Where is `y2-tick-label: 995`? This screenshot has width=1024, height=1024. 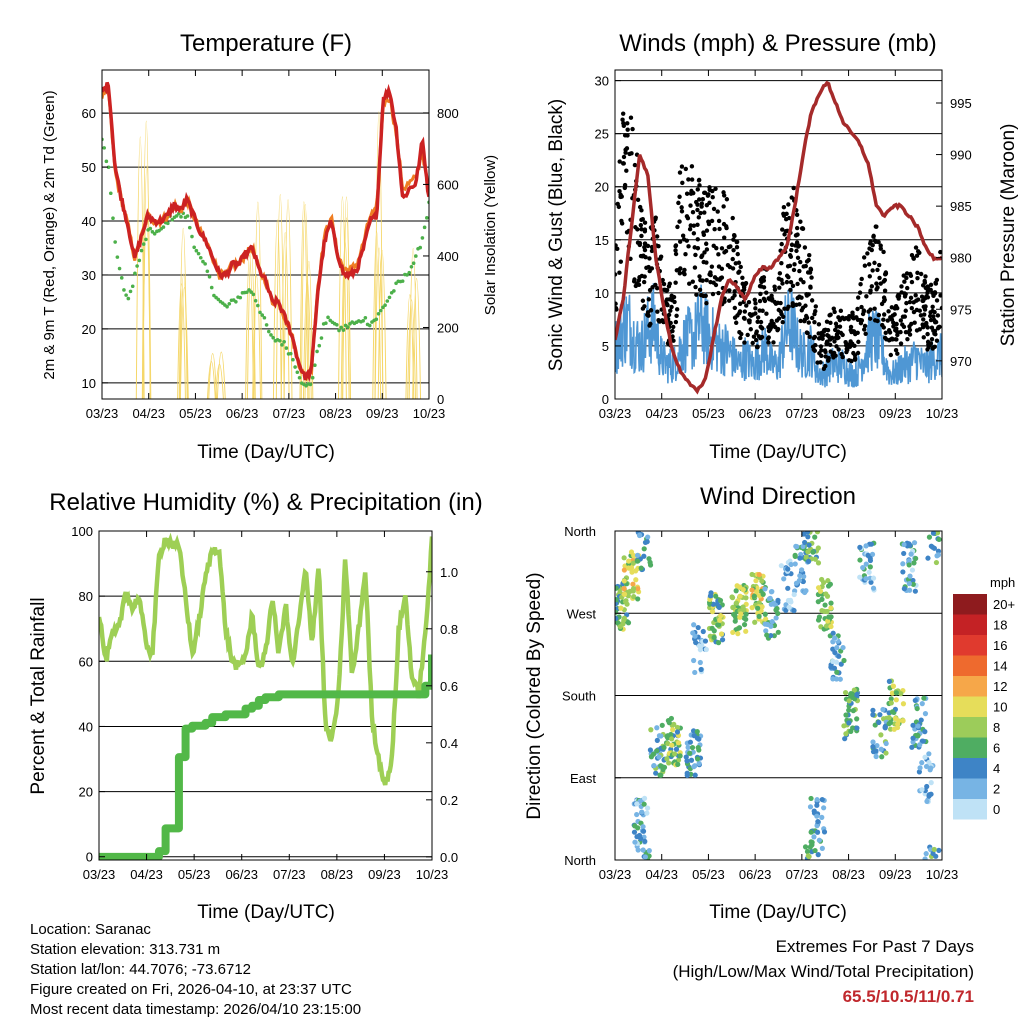
y2-tick-label: 995 is located at coordinates (961, 103).